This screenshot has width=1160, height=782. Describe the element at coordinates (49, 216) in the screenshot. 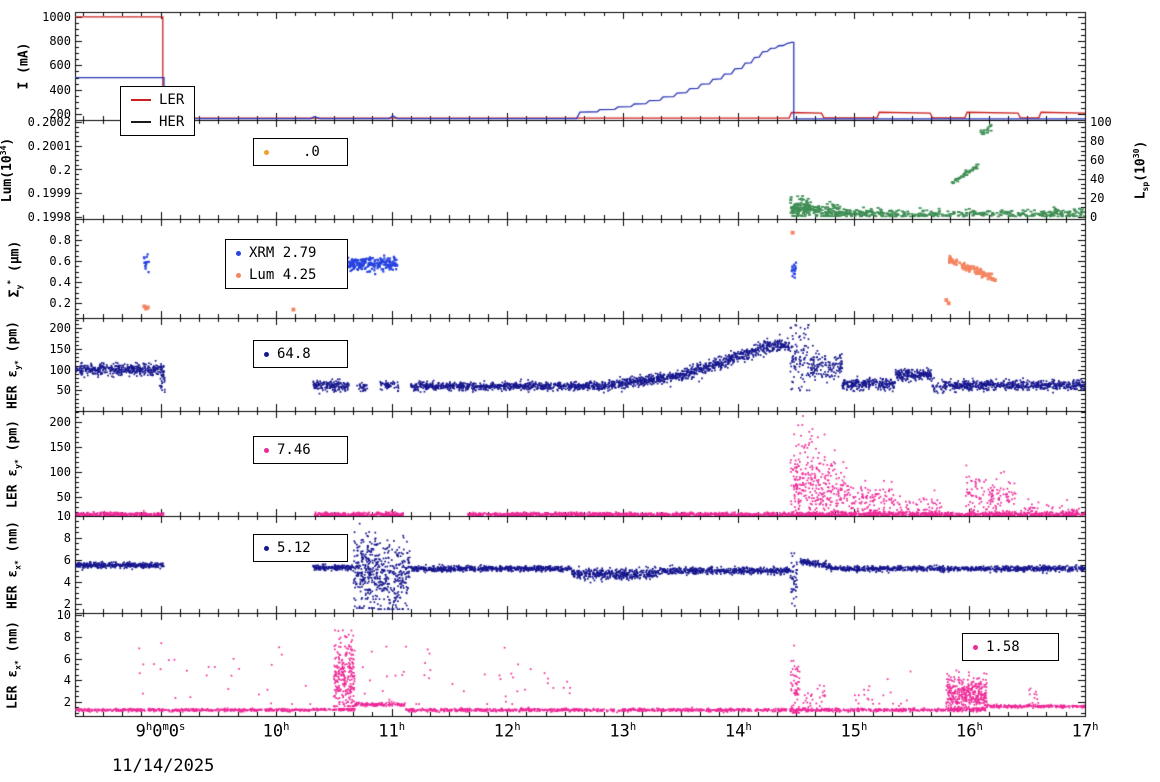

I see `luminosity-ytick-label: 0.1998` at that location.